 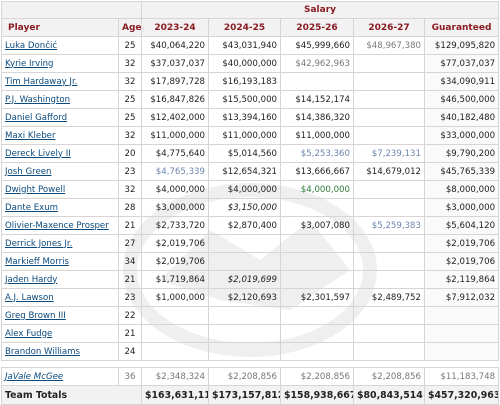 I want to click on salary-cell-2024-25: $3,150,000, so click(x=244, y=207).